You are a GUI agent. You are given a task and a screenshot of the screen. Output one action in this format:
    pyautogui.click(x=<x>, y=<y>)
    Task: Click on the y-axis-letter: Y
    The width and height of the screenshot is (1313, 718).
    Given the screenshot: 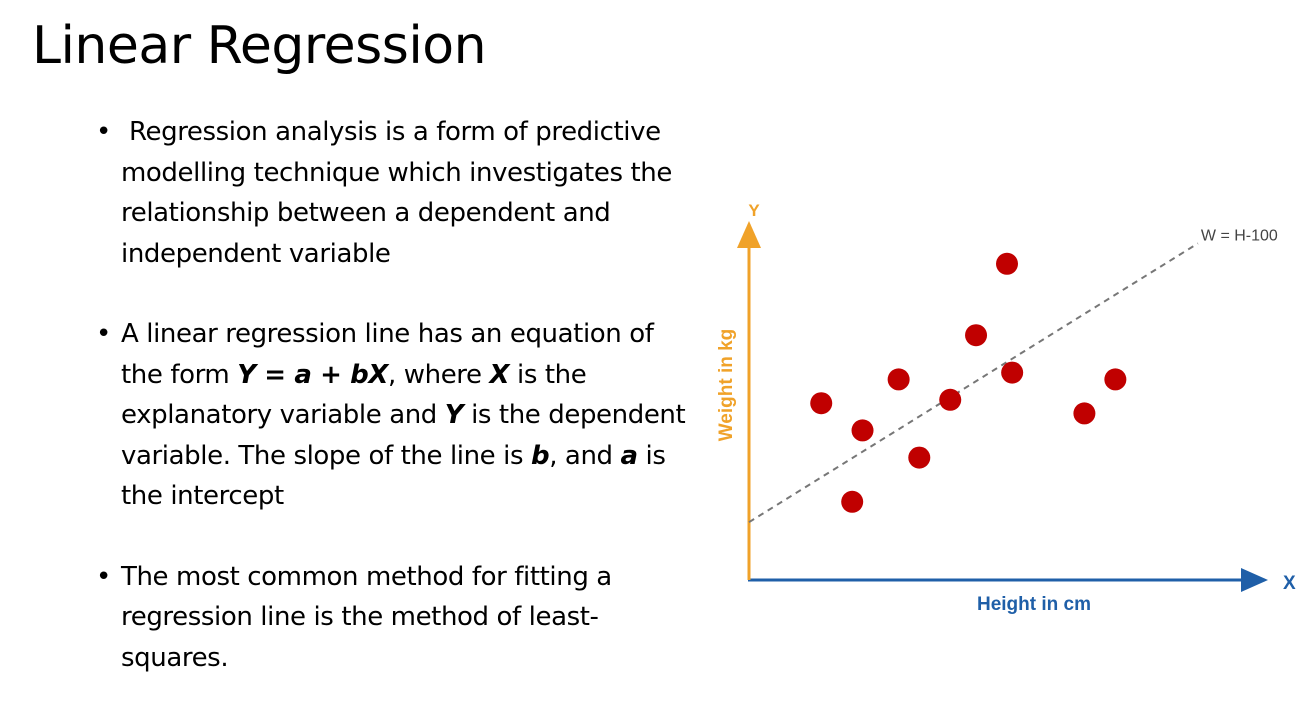 What is the action you would take?
    pyautogui.click(x=754, y=210)
    